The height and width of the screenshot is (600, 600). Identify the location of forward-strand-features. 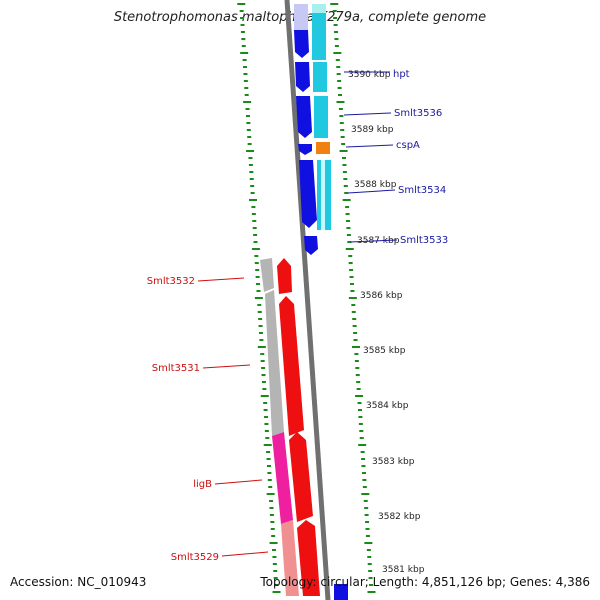
(312, 129).